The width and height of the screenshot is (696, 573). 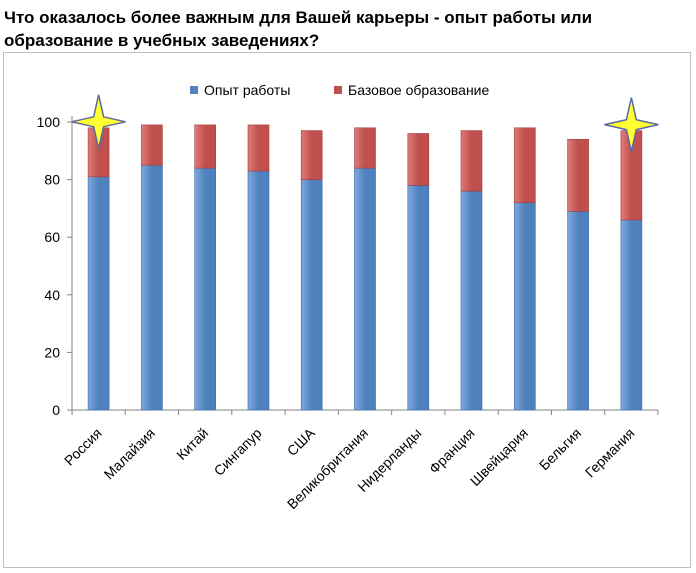 I want to click on y-tick-label: 100, so click(x=49, y=122).